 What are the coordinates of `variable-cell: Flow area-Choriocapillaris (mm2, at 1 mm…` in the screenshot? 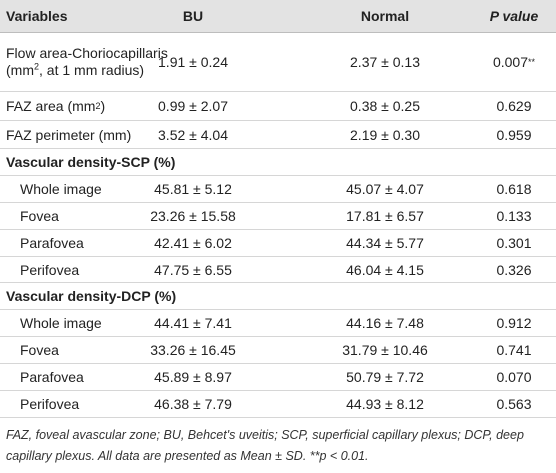 It's located at (136, 62).